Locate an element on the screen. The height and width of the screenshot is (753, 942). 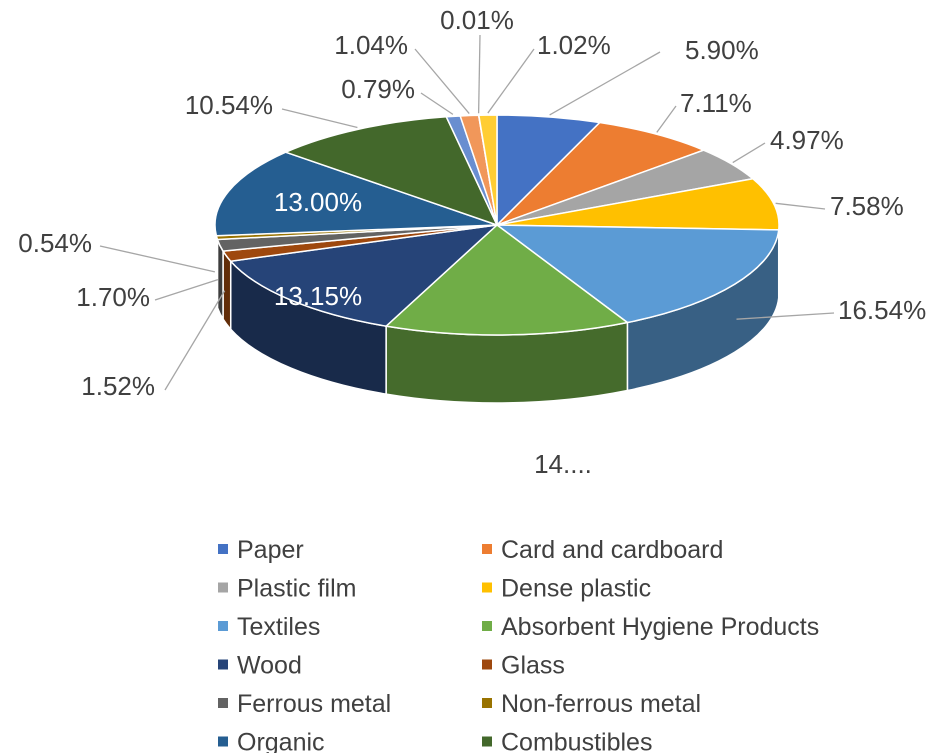
leader-line-glass is located at coordinates (195, 340).